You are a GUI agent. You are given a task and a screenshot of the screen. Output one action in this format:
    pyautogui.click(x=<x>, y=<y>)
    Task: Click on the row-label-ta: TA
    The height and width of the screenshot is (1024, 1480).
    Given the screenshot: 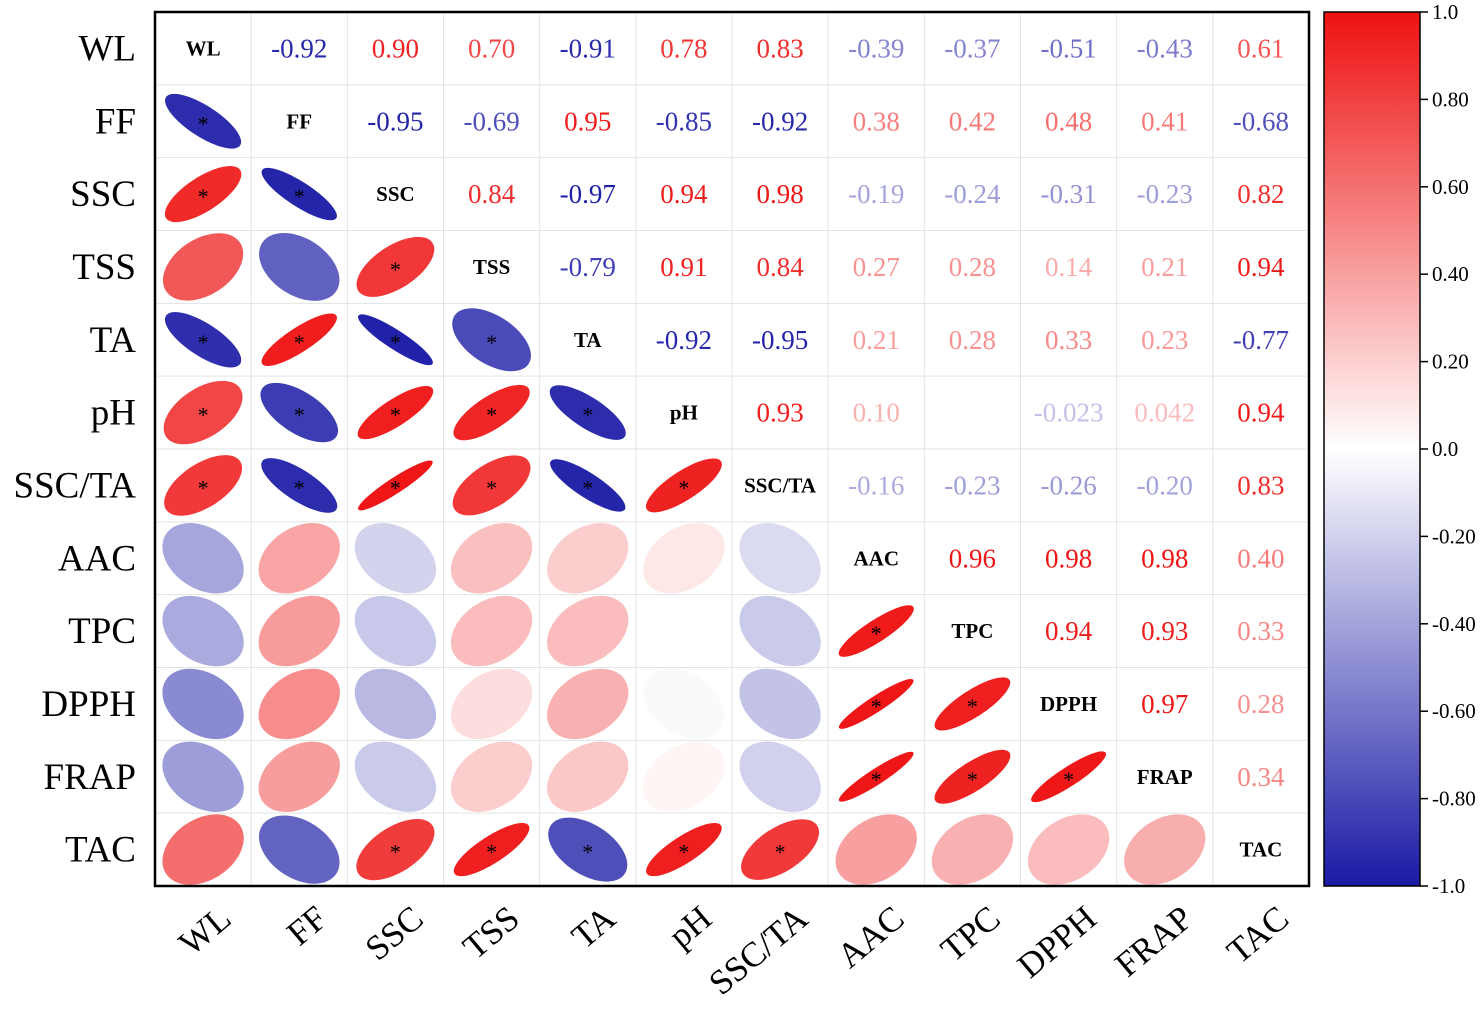 What is the action you would take?
    pyautogui.click(x=113, y=340)
    